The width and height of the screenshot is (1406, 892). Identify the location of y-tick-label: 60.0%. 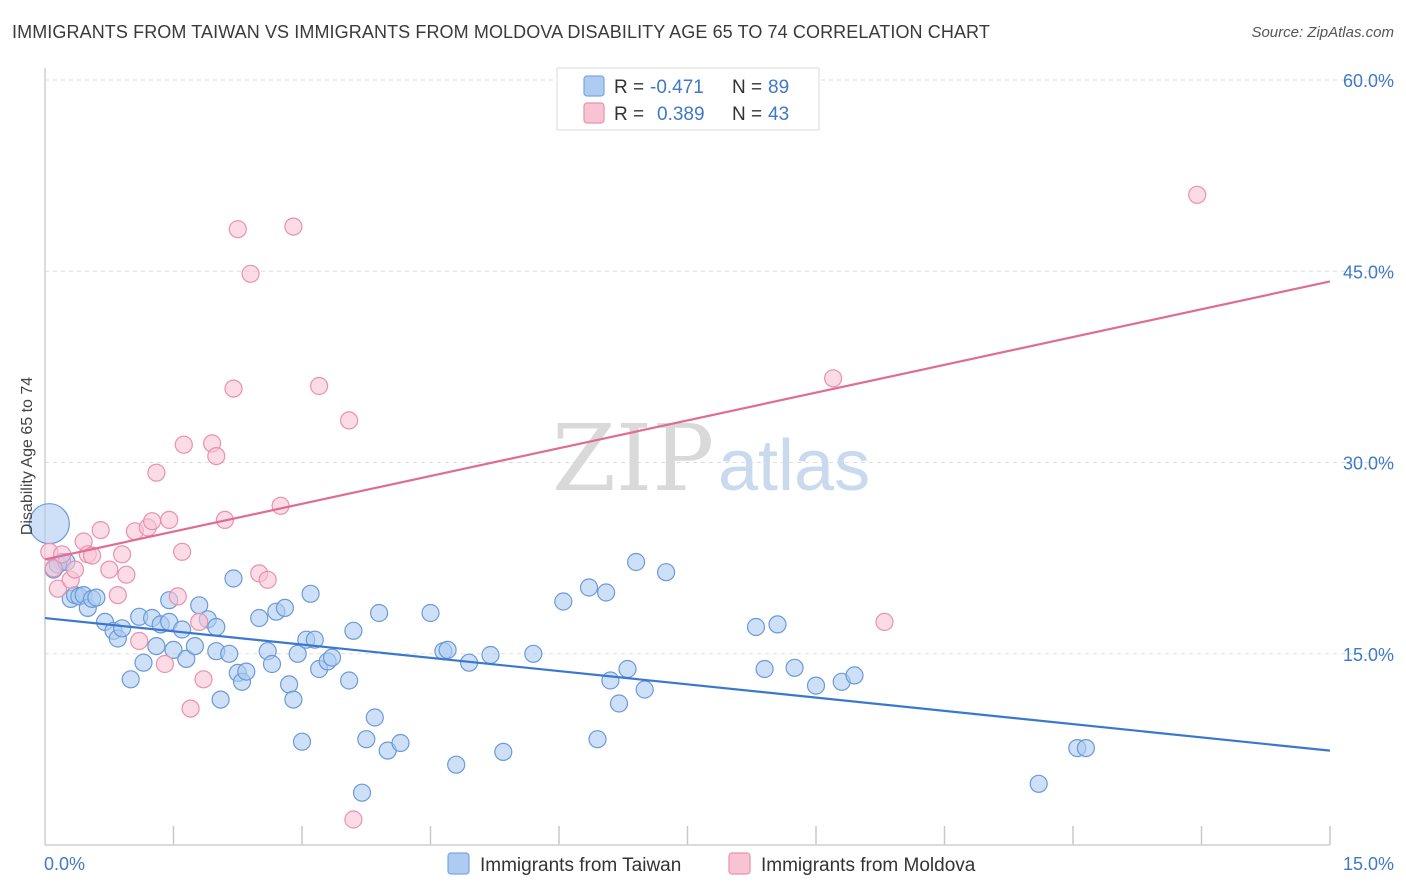
(1368, 81).